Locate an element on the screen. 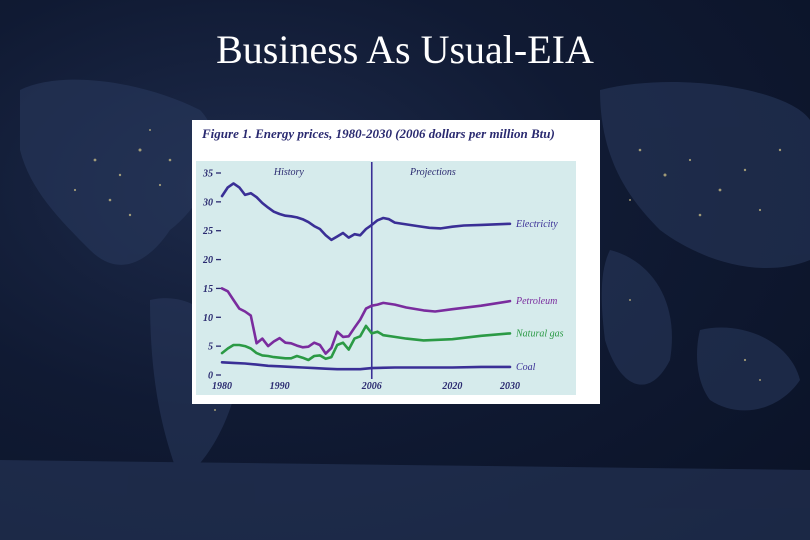  region-label-history: History is located at coordinates (289, 172).